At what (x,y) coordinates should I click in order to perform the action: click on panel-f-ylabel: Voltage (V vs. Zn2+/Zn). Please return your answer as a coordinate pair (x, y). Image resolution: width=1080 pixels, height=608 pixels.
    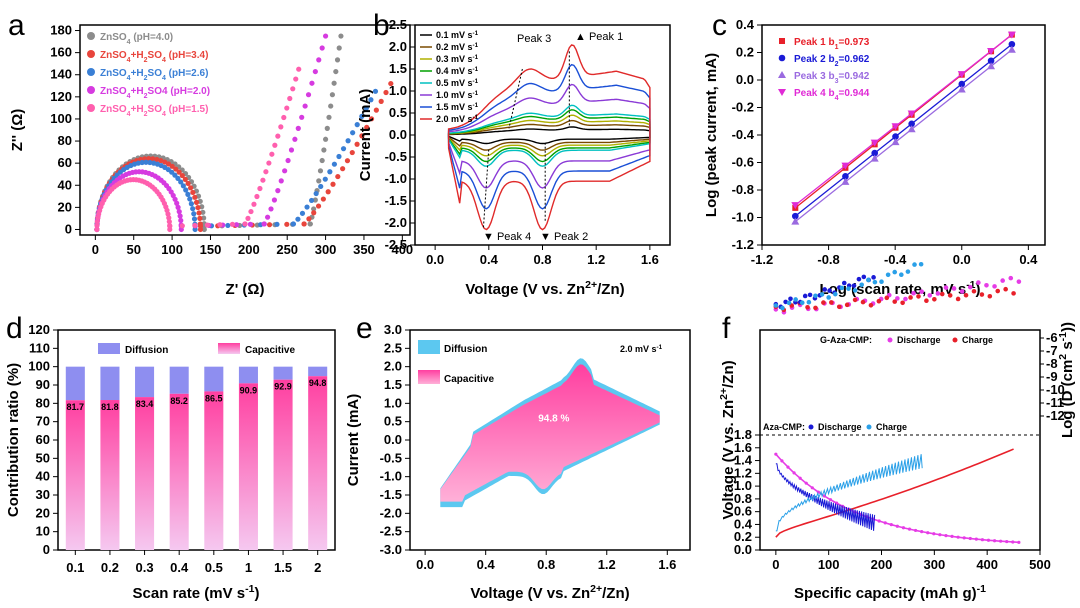
    Looking at the image, I should click on (727, 439).